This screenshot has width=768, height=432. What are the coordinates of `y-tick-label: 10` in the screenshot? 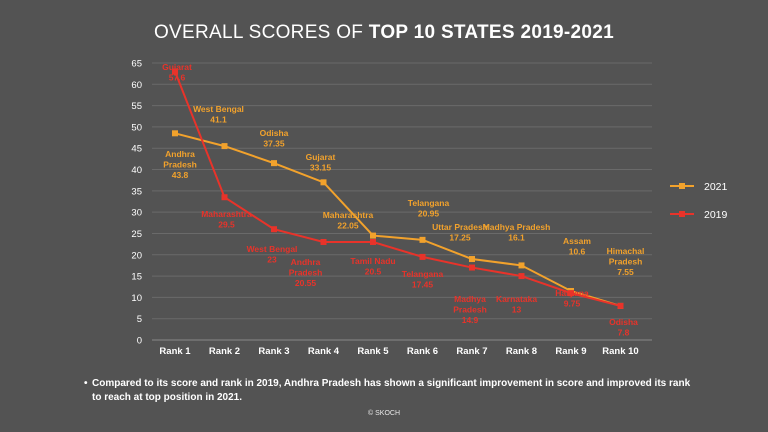 It's located at (136, 298).